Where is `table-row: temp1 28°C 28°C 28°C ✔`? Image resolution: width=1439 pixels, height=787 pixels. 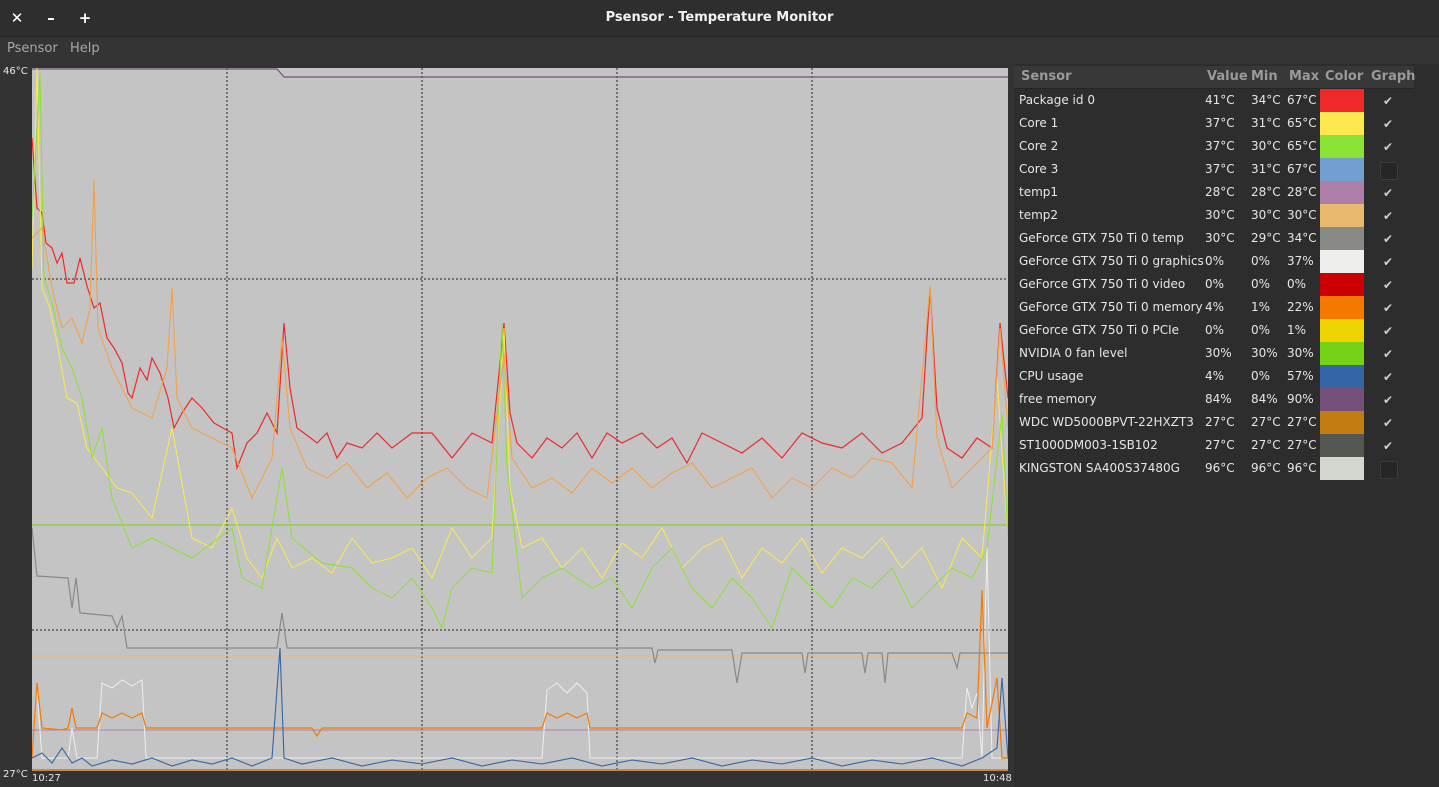
table-row: temp1 28°C 28°C 28°C ✔ is located at coordinates (1214, 192).